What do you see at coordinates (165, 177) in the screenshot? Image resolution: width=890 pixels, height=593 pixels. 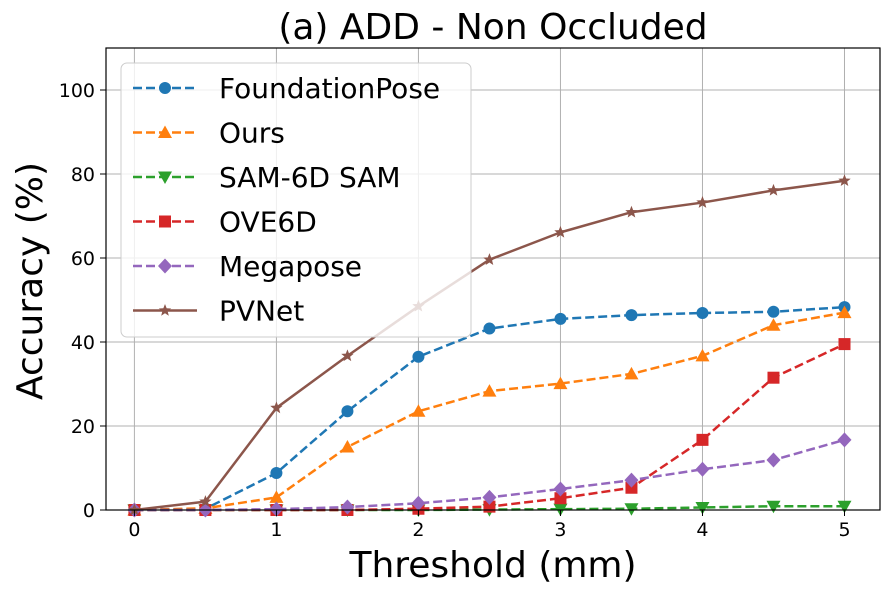 I see `legend-marker-sam-6d-sam` at bounding box center [165, 177].